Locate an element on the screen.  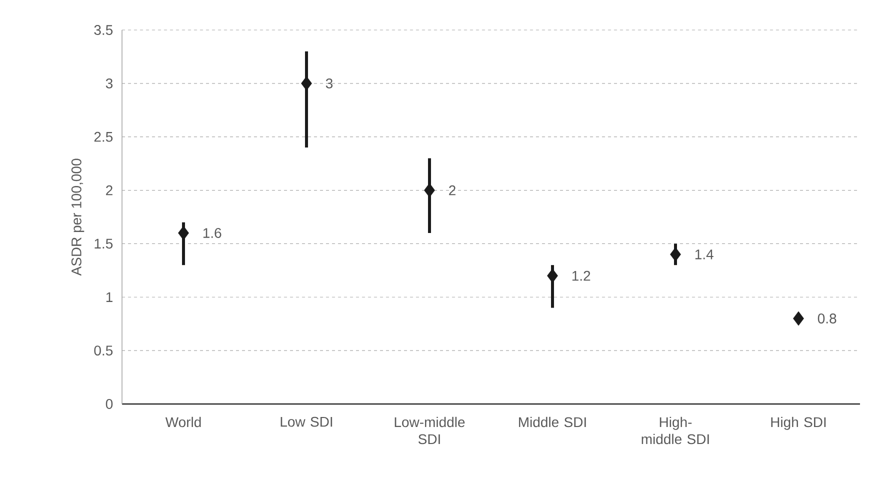
x-tick-label: World is located at coordinates (183, 422).